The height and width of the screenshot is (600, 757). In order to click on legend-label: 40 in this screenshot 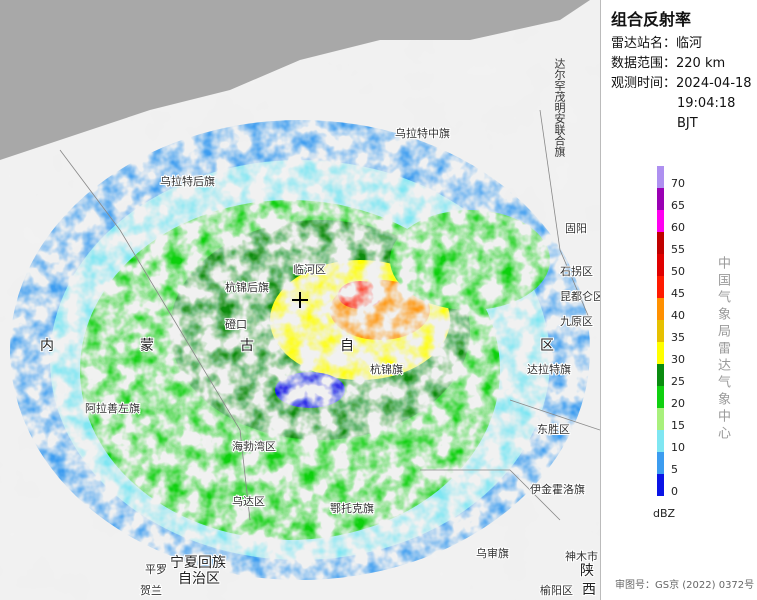, I will do `click(678, 315)`.